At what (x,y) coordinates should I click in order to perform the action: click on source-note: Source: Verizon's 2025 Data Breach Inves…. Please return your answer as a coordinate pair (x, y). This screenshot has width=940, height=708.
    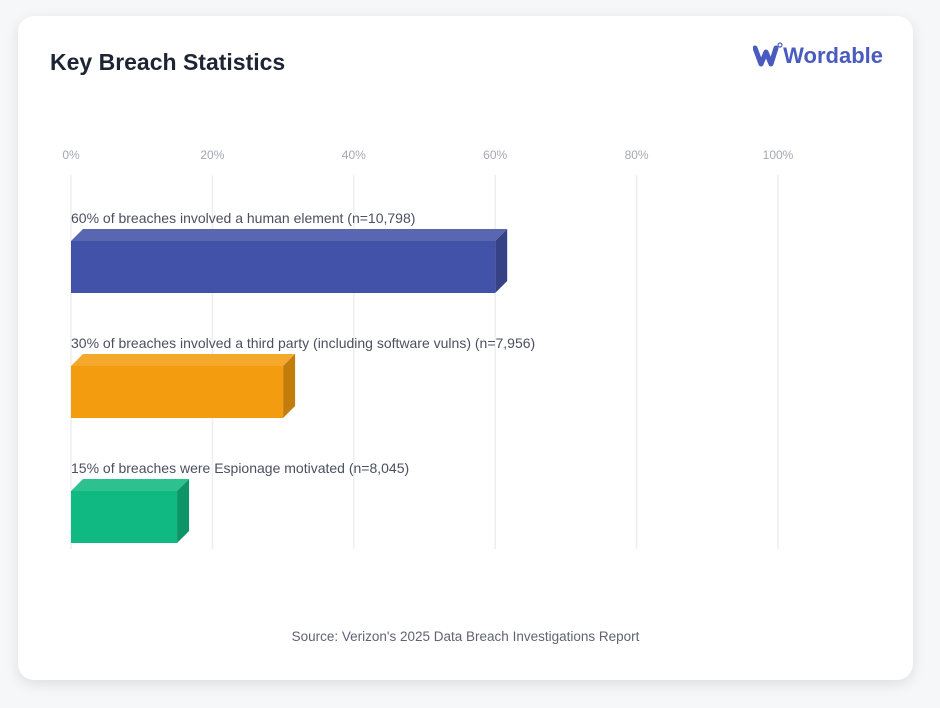
    Looking at the image, I should click on (465, 636).